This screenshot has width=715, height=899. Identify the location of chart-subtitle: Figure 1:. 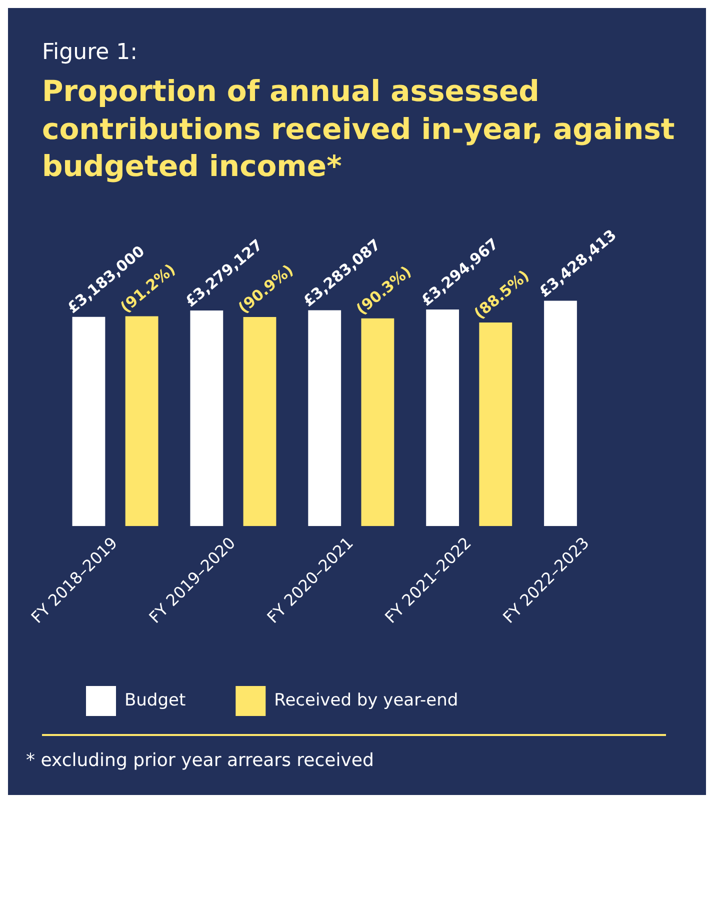
(90, 52).